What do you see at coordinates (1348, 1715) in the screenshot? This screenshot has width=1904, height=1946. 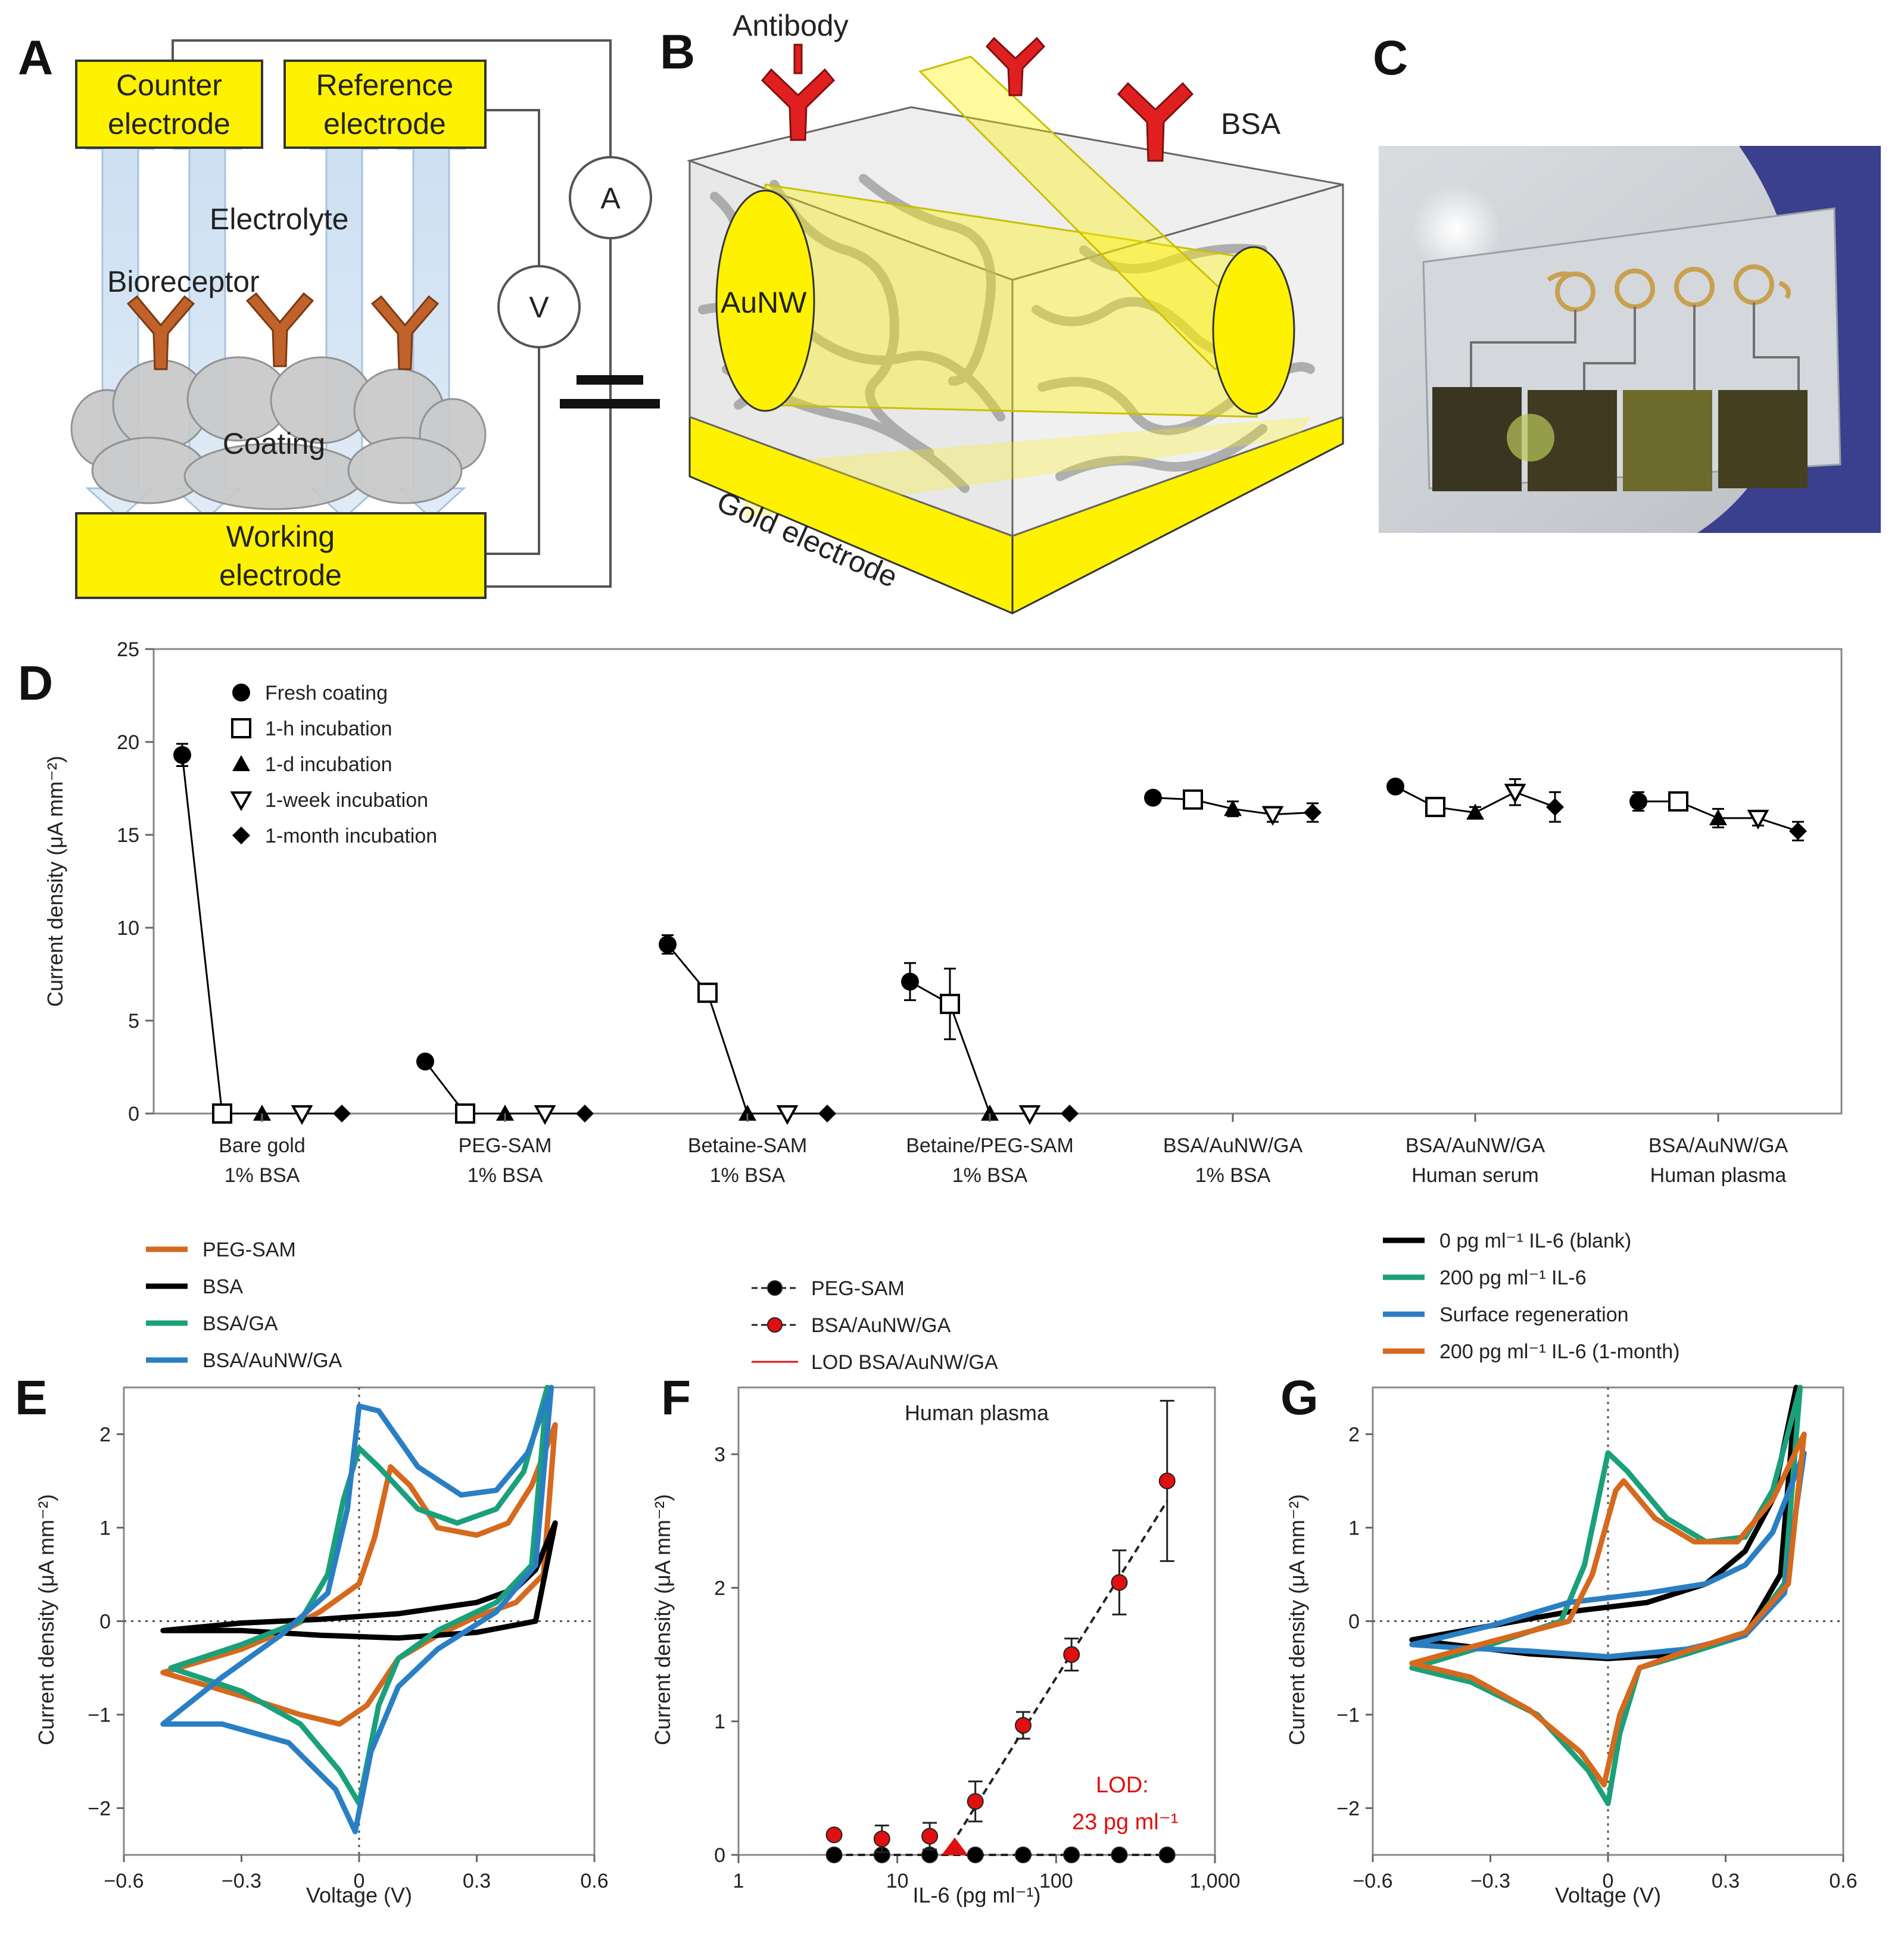 I see `ytick-label: −1` at bounding box center [1348, 1715].